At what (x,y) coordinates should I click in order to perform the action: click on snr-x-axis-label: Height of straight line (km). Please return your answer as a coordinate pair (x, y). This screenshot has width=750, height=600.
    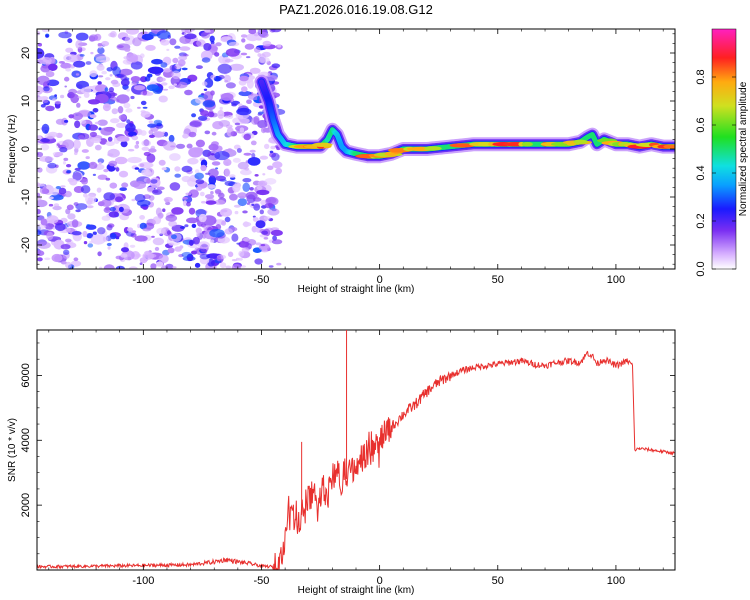
    Looking at the image, I should click on (356, 590).